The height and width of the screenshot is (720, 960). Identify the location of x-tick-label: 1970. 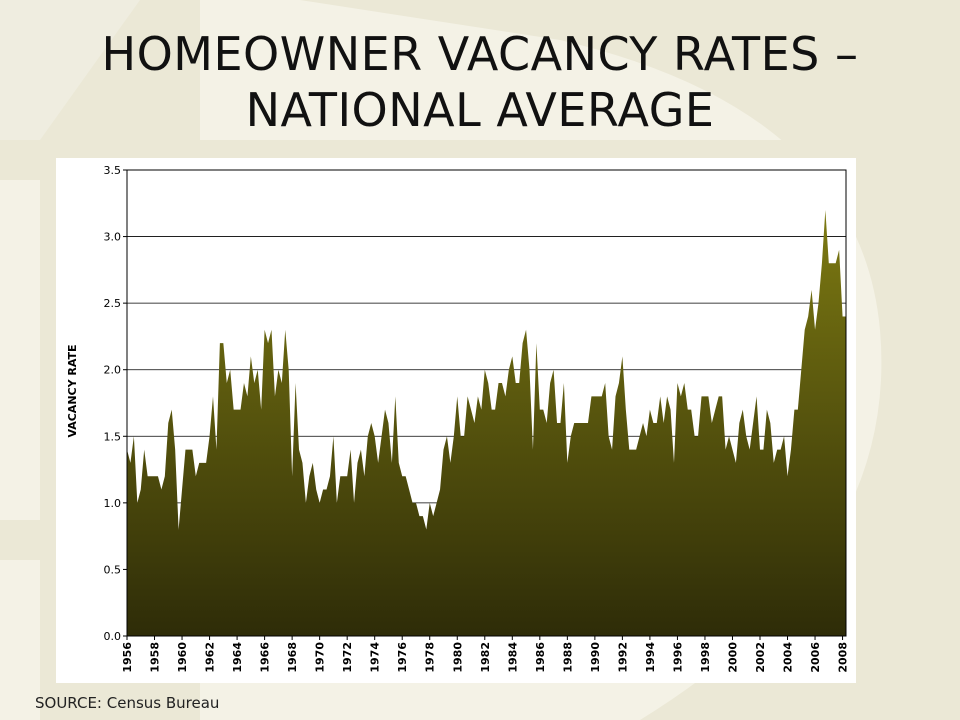
(320, 657).